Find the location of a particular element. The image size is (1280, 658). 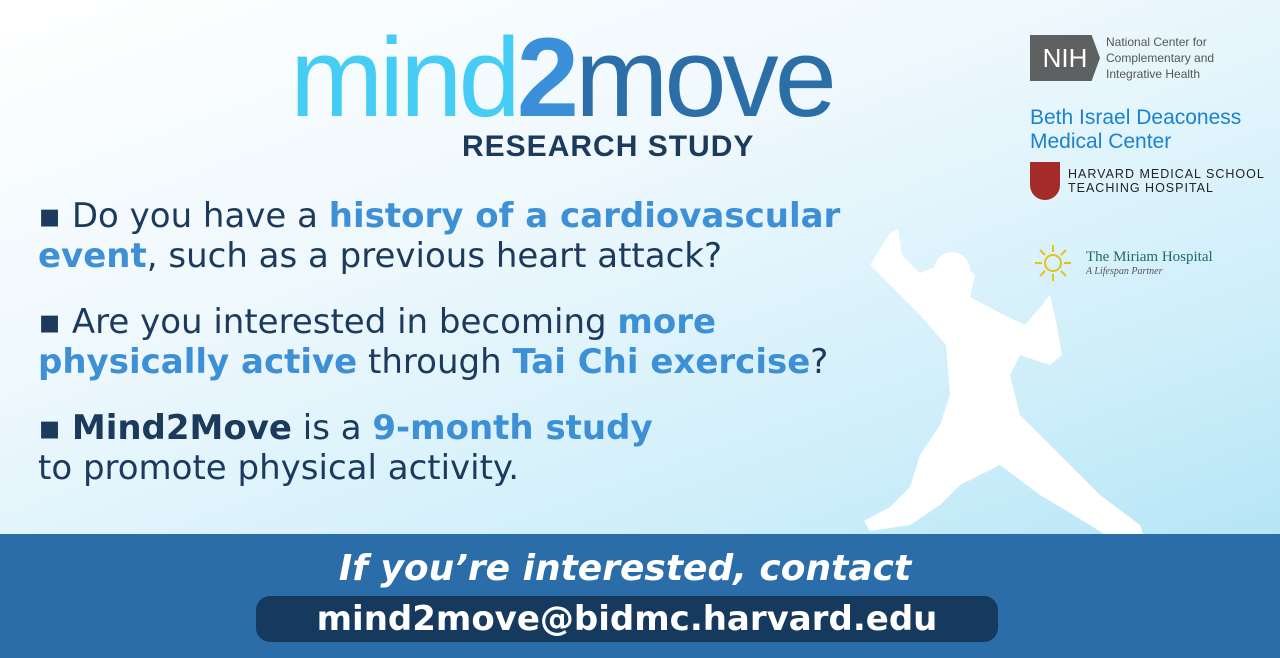

logo-subtitle: RESEARCH STUDY is located at coordinates (608, 146).